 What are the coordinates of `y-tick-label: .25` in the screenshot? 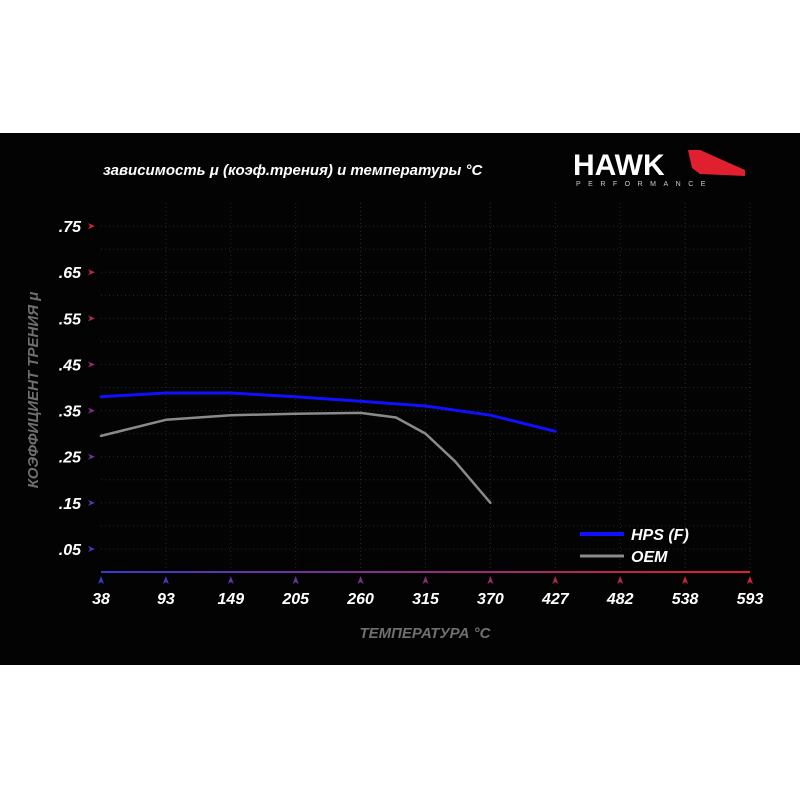 It's located at (70, 458).